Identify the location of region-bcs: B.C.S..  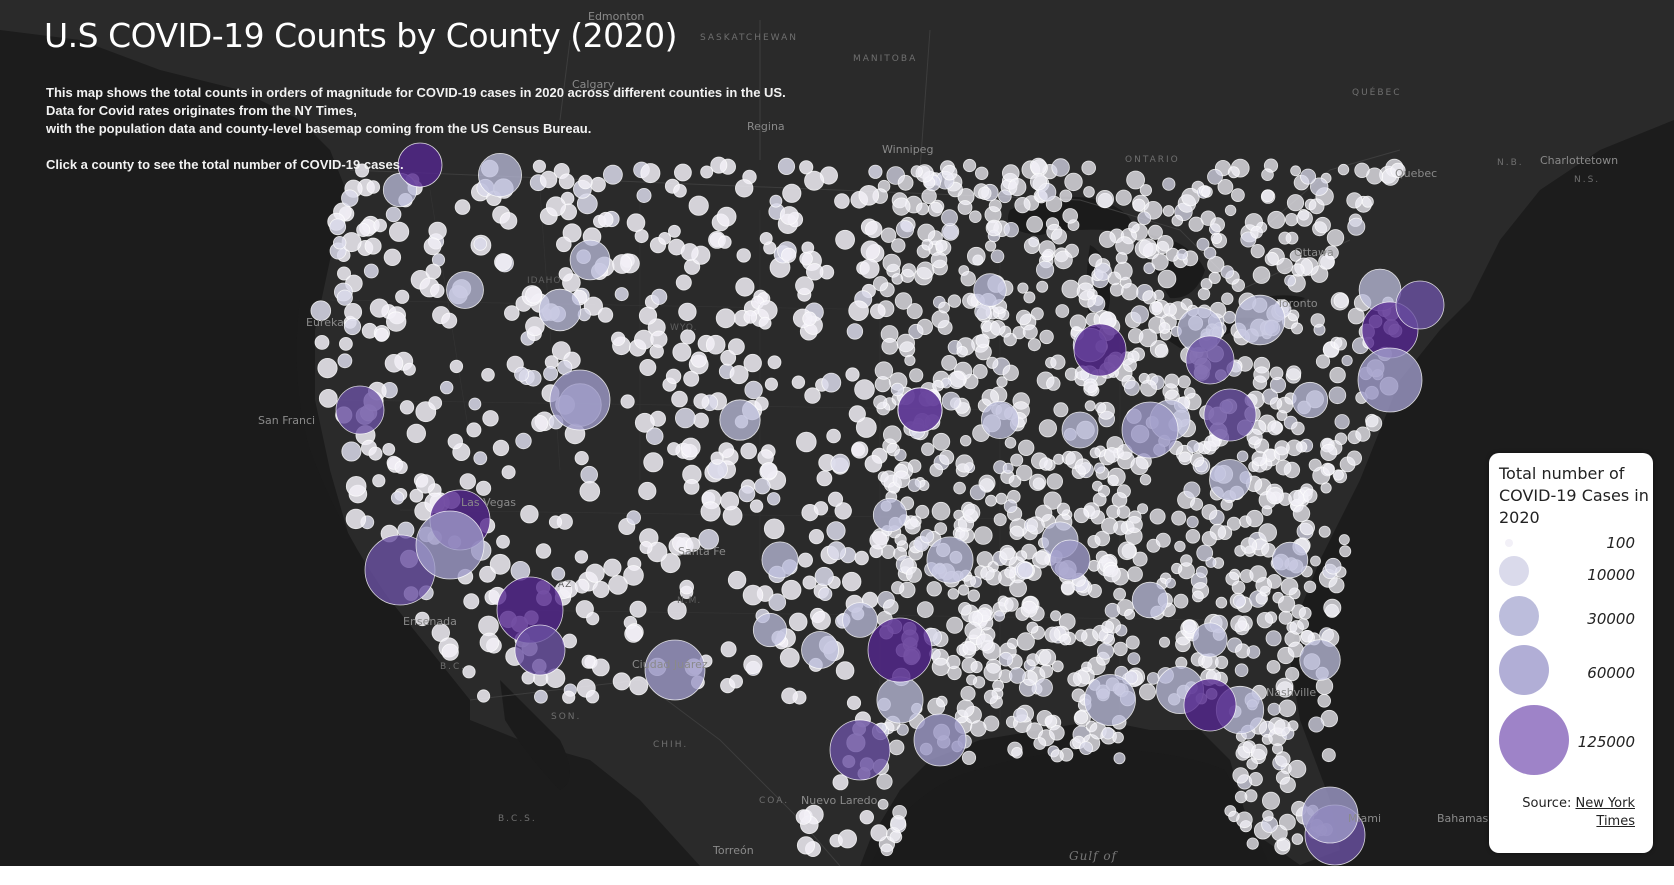
(517, 819).